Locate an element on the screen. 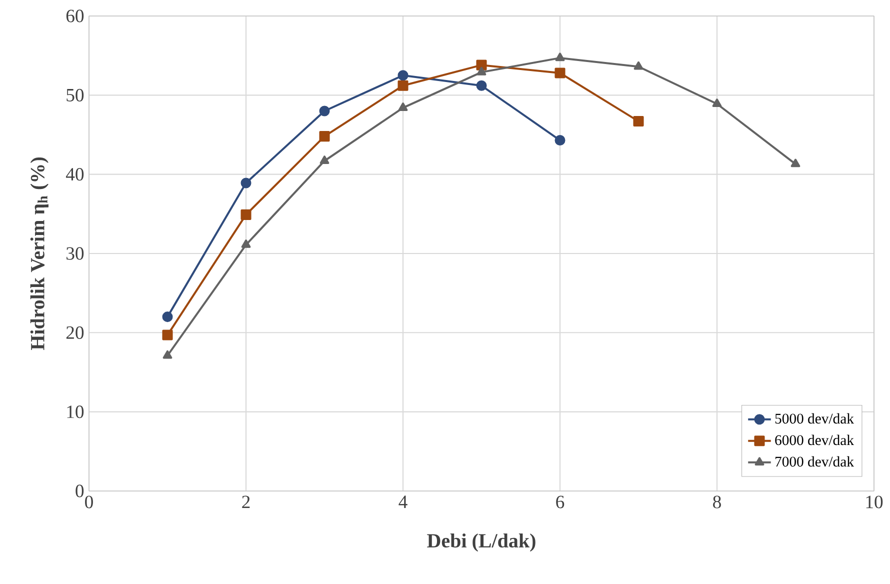  x-tick-label: 4 is located at coordinates (403, 502).